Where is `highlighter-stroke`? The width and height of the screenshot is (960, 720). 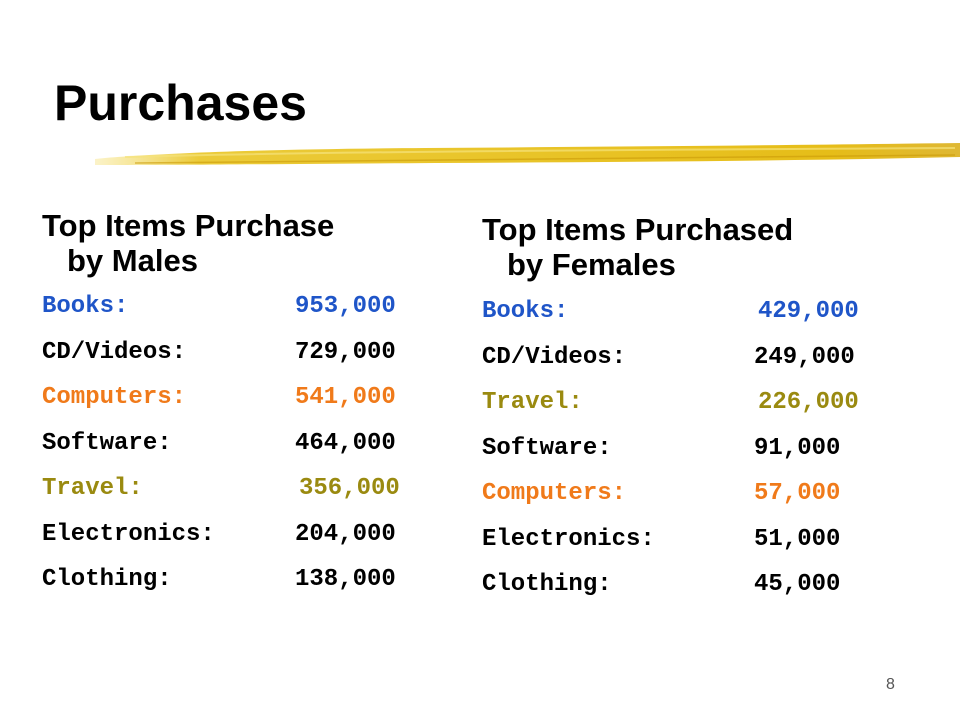 highlighter-stroke is located at coordinates (527, 154).